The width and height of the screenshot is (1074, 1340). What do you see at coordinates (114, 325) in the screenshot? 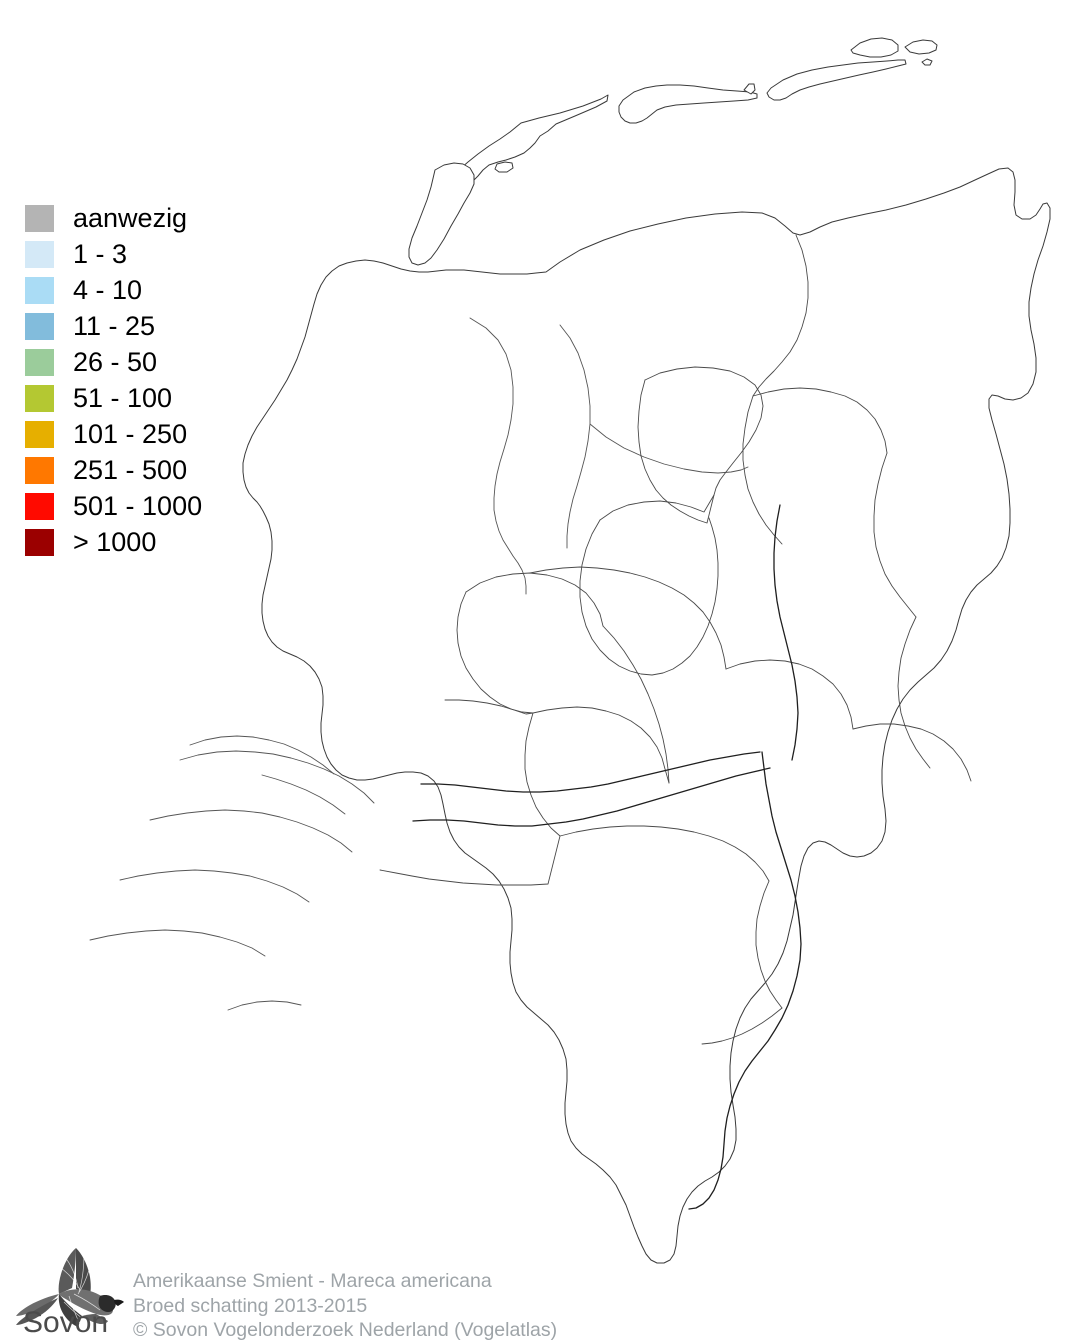
I see `legend-label: 11 - 25` at bounding box center [114, 325].